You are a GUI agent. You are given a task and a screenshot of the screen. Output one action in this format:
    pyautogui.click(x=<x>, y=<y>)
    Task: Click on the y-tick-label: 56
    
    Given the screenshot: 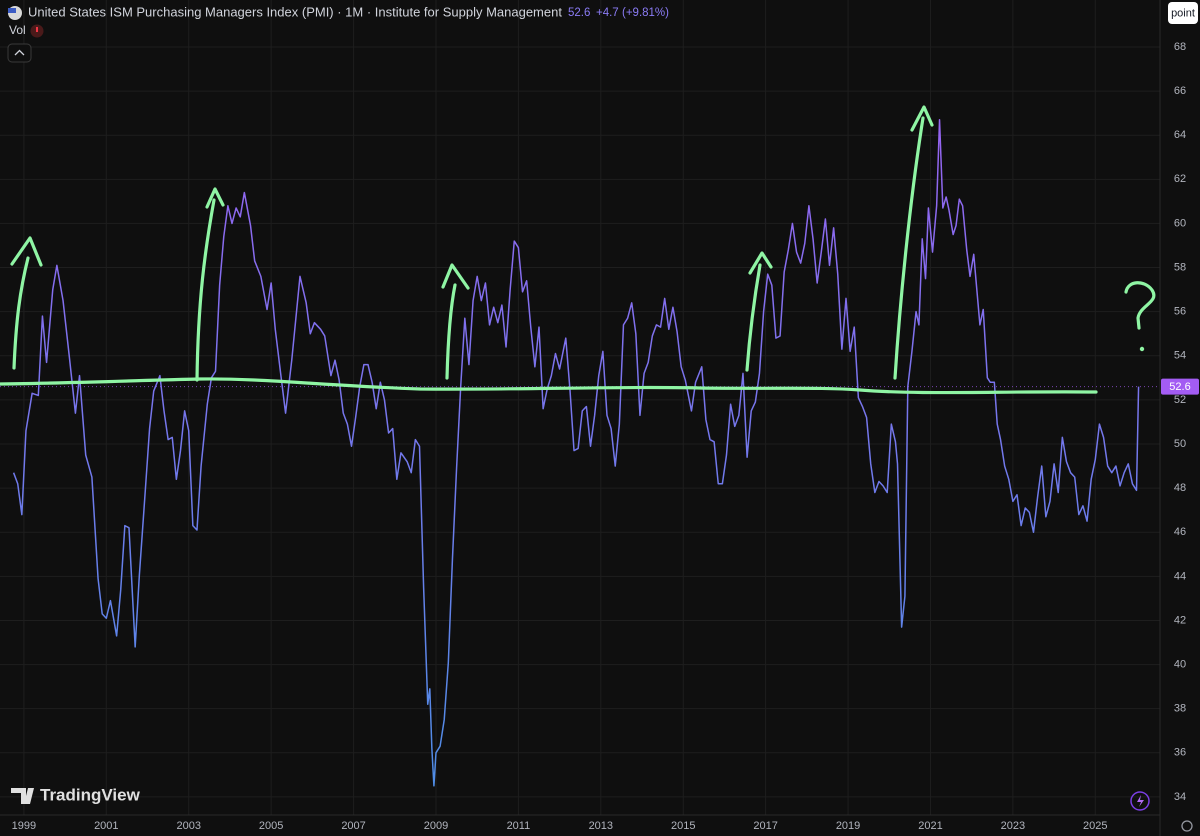 What is the action you would take?
    pyautogui.click(x=1180, y=312)
    